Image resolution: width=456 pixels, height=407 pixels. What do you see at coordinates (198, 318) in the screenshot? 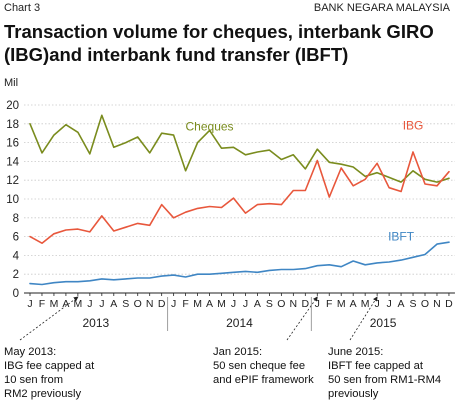
I see `annotation-arrows` at bounding box center [198, 318].